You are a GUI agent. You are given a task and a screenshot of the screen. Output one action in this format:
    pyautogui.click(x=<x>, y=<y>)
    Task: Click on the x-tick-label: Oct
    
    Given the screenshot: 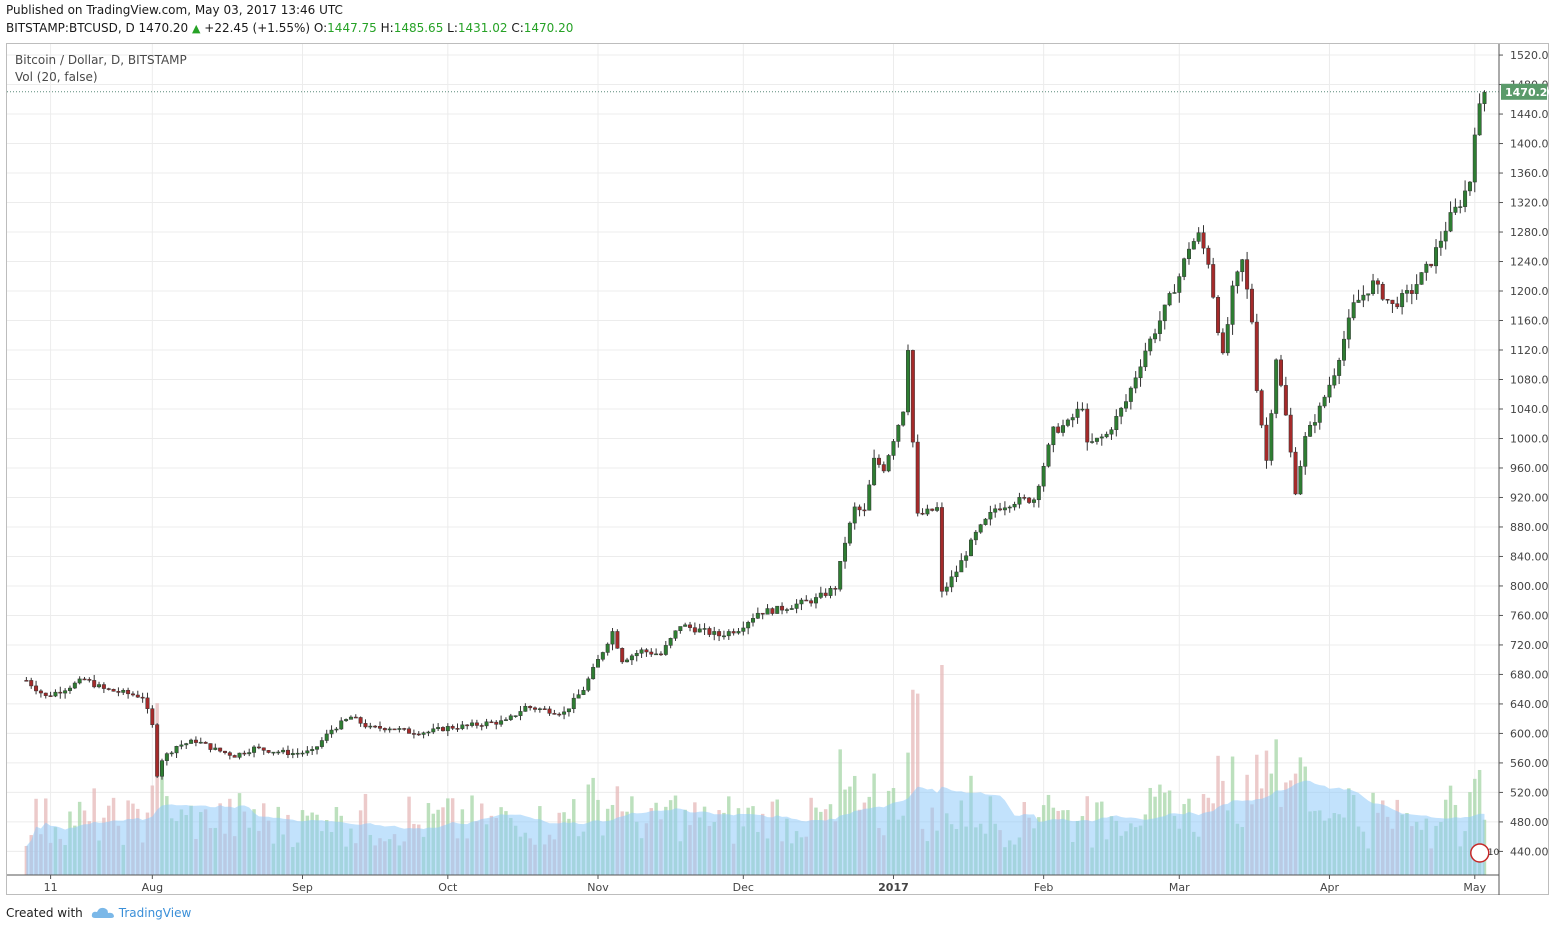 What is the action you would take?
    pyautogui.click(x=448, y=887)
    